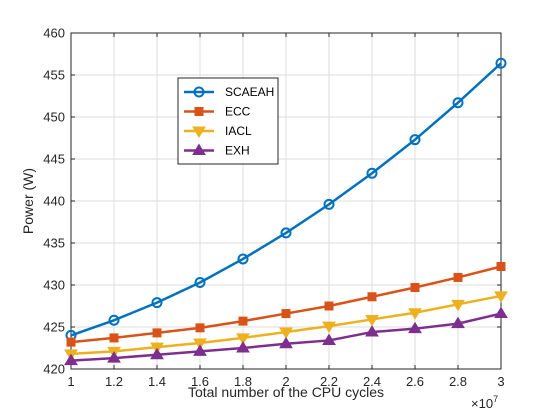 The height and width of the screenshot is (415, 554). What do you see at coordinates (218, 131) in the screenshot?
I see `legend-item-iacl: IACL` at bounding box center [218, 131].